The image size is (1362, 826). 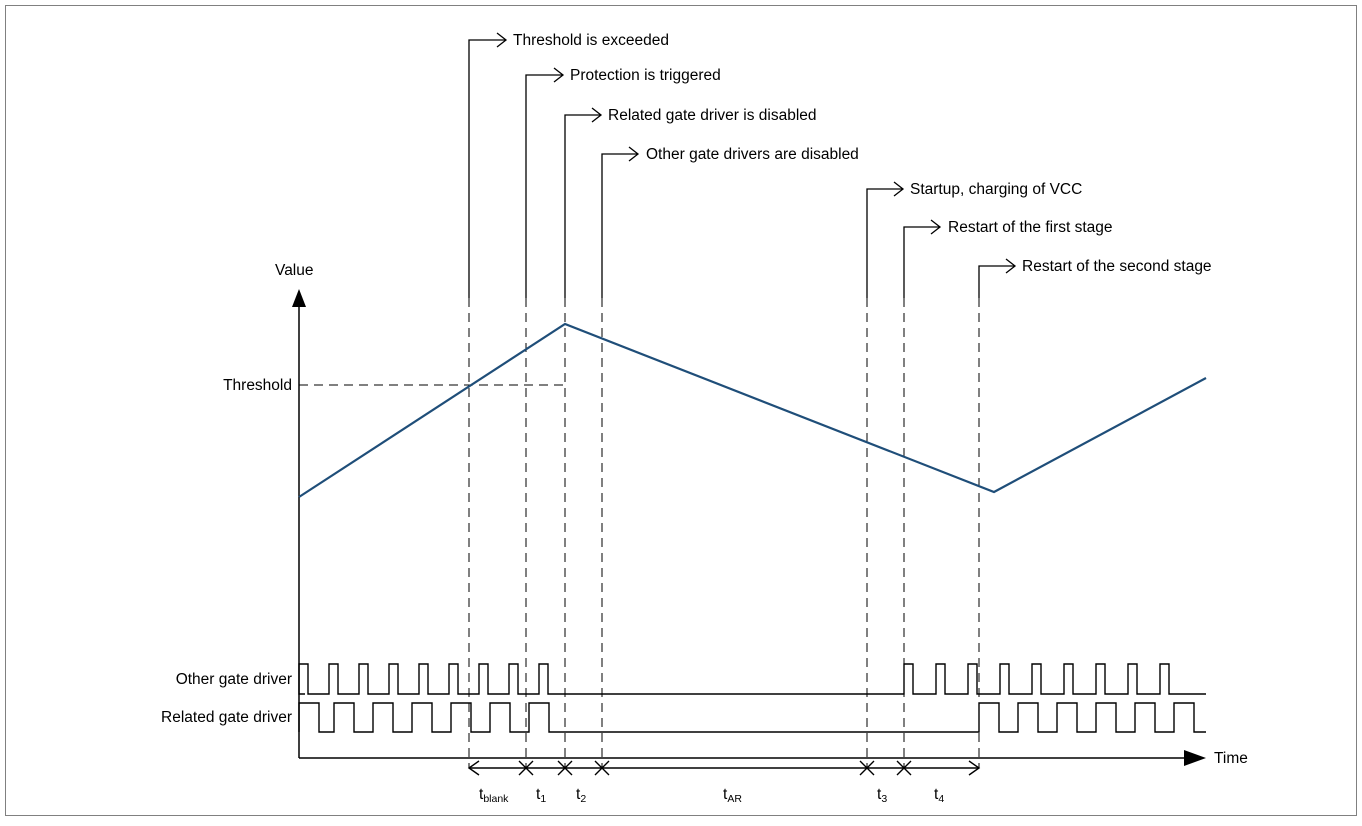 What do you see at coordinates (742, 165) in the screenshot?
I see `event-leaders` at bounding box center [742, 165].